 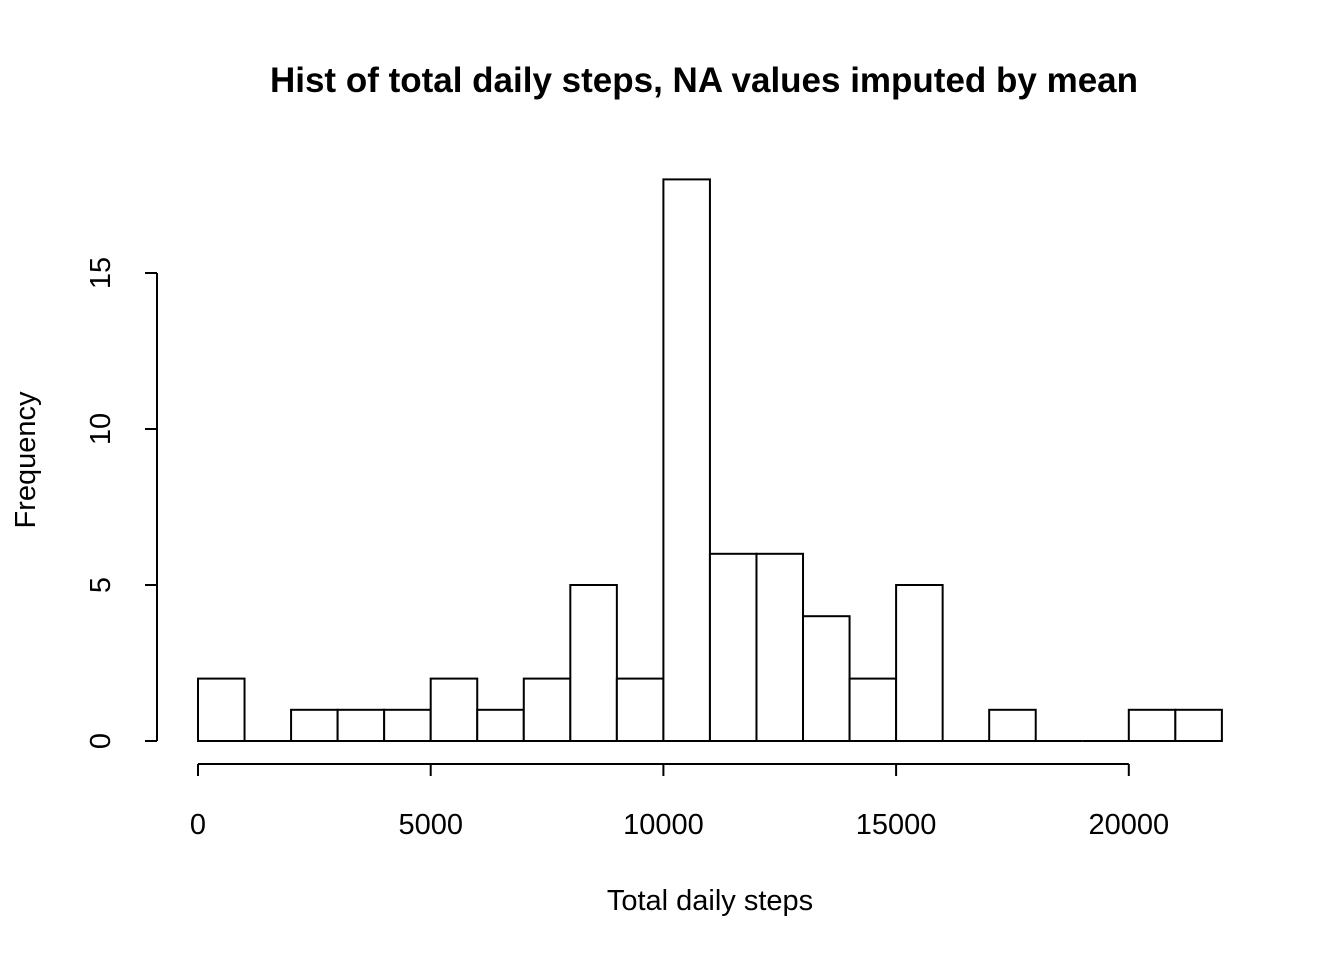 I want to click on x-tick-label: 20000, so click(x=1128, y=825).